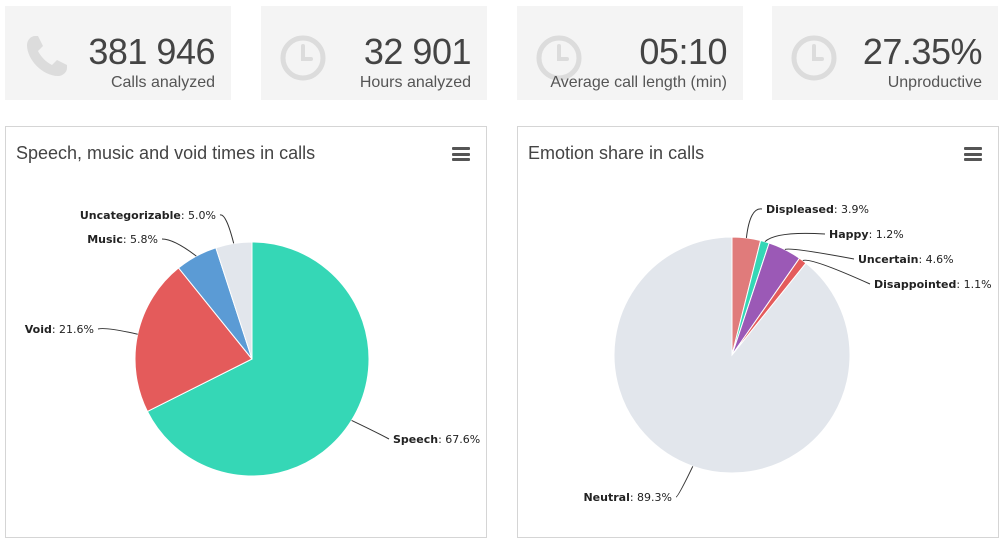  Describe the element at coordinates (906, 259) in the screenshot. I see `data-label-uncertain: Uncertain: 4.6%` at that location.